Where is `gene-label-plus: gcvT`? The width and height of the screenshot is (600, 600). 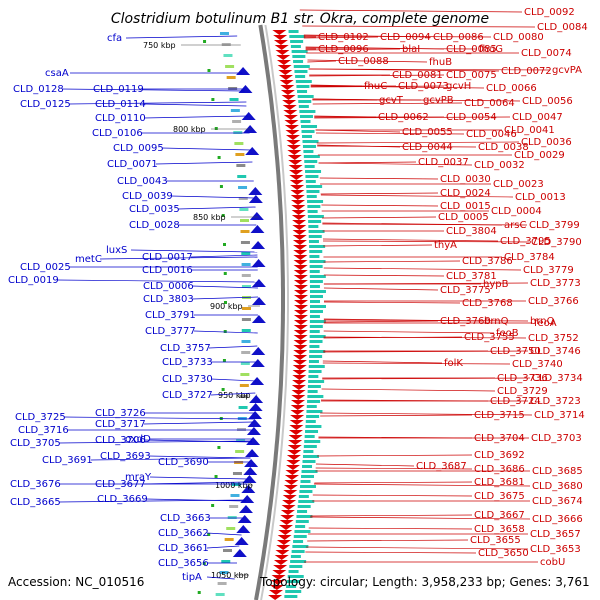 gene-label-plus: gcvT is located at coordinates (391, 100).